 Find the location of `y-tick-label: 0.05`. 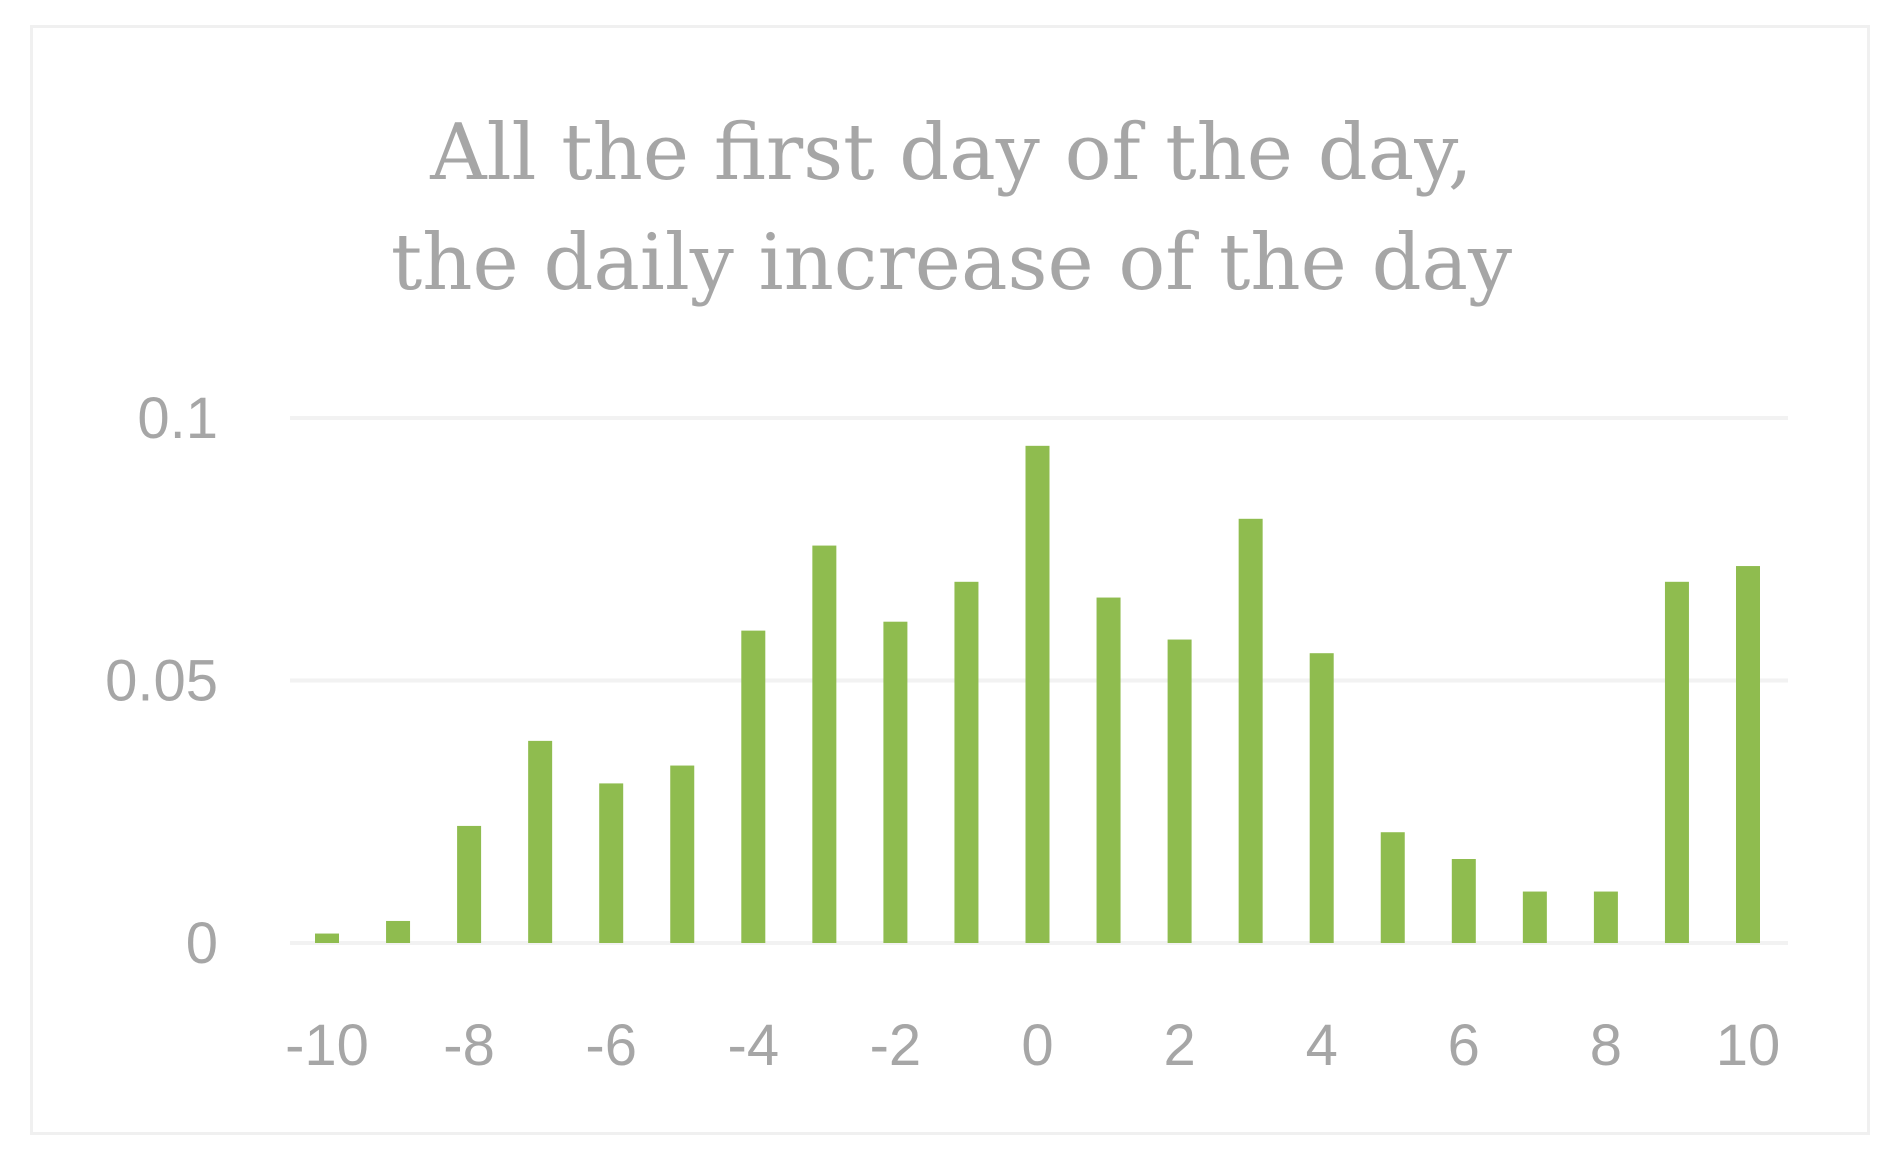

y-tick-label: 0.05 is located at coordinates (161, 681).